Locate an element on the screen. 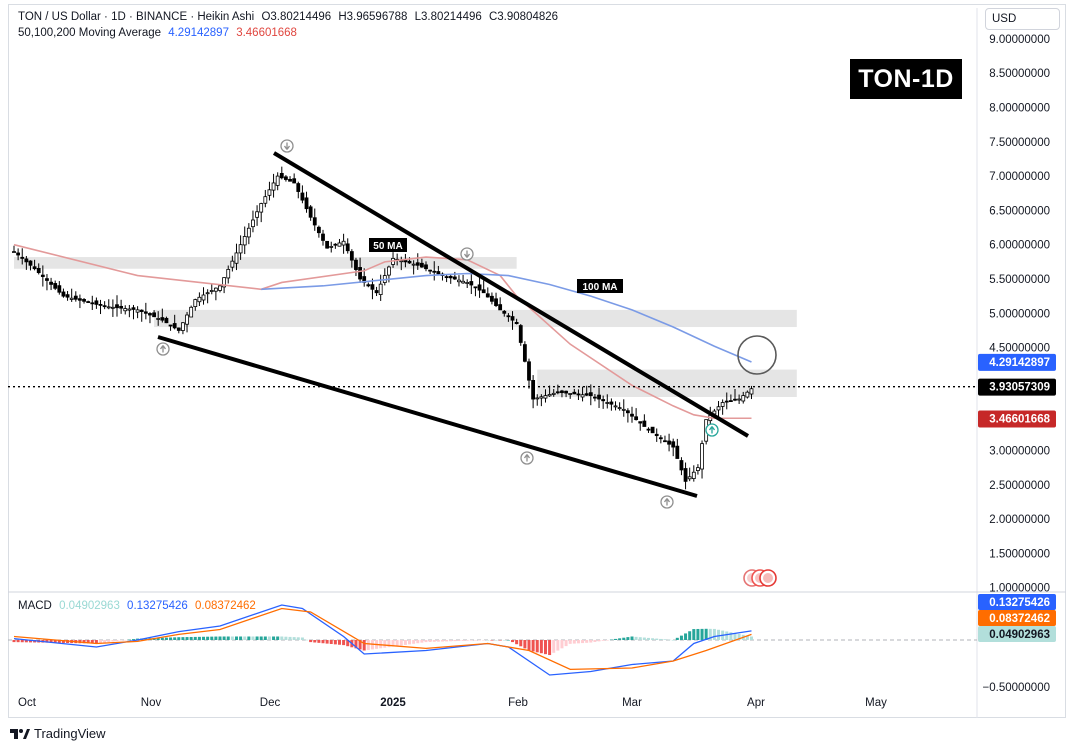  price-tick-label: 6.00000000 is located at coordinates (1019, 246).